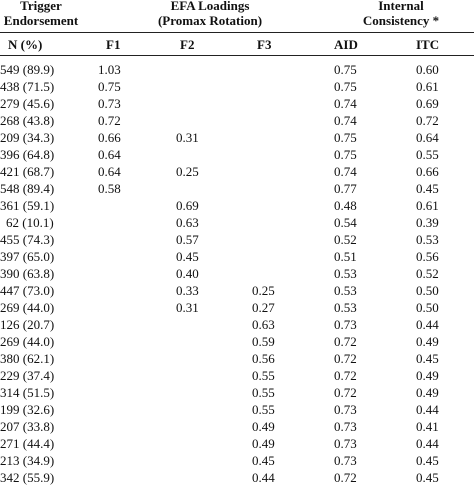  I want to click on cell-n: 421 (68.7), so click(27, 171).